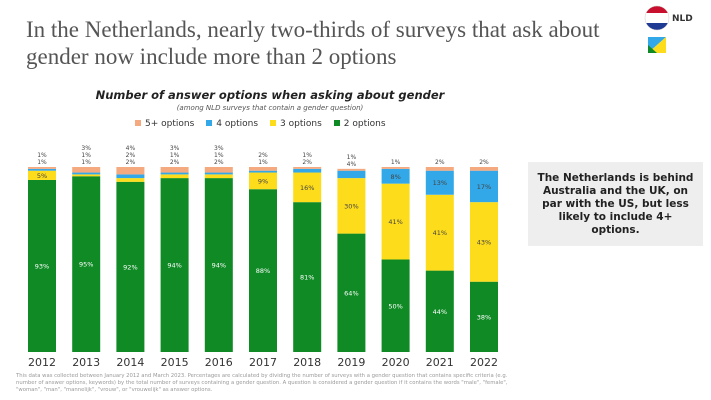 This screenshot has width=711, height=400. Describe the element at coordinates (484, 362) in the screenshot. I see `x-tick-label: 2022` at that location.